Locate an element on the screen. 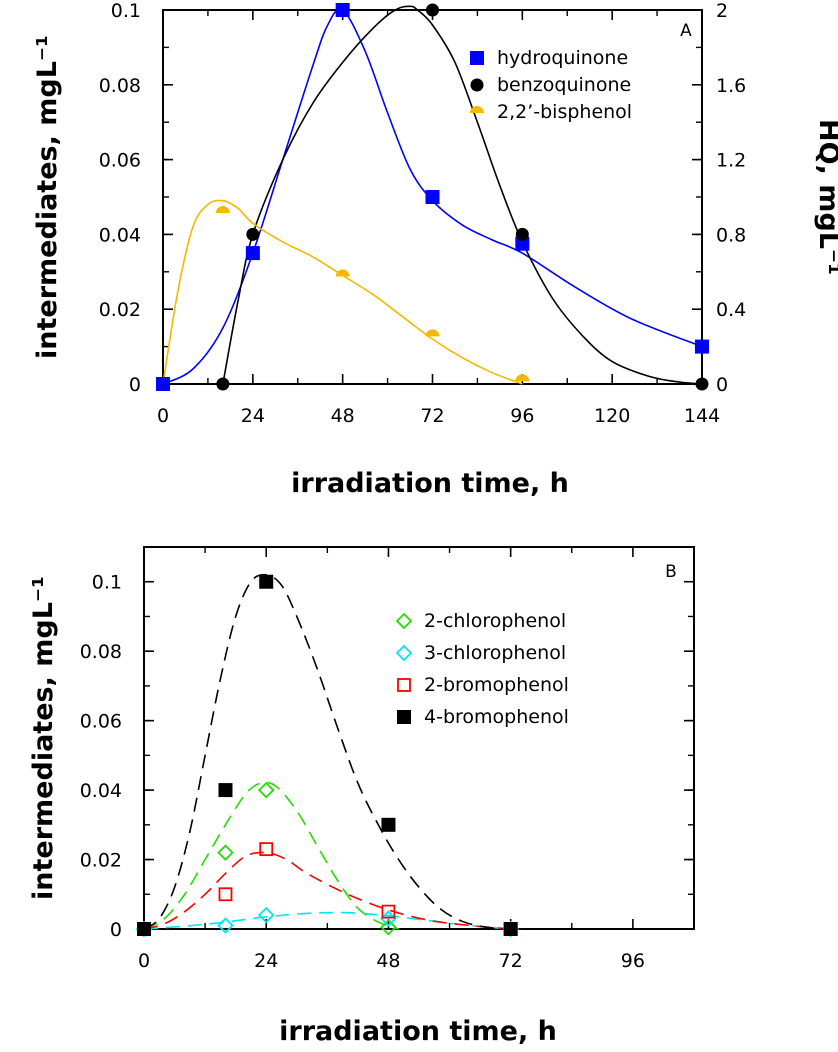 The width and height of the screenshot is (838, 1052). legend-label: 4-bromophenol is located at coordinates (496, 717).